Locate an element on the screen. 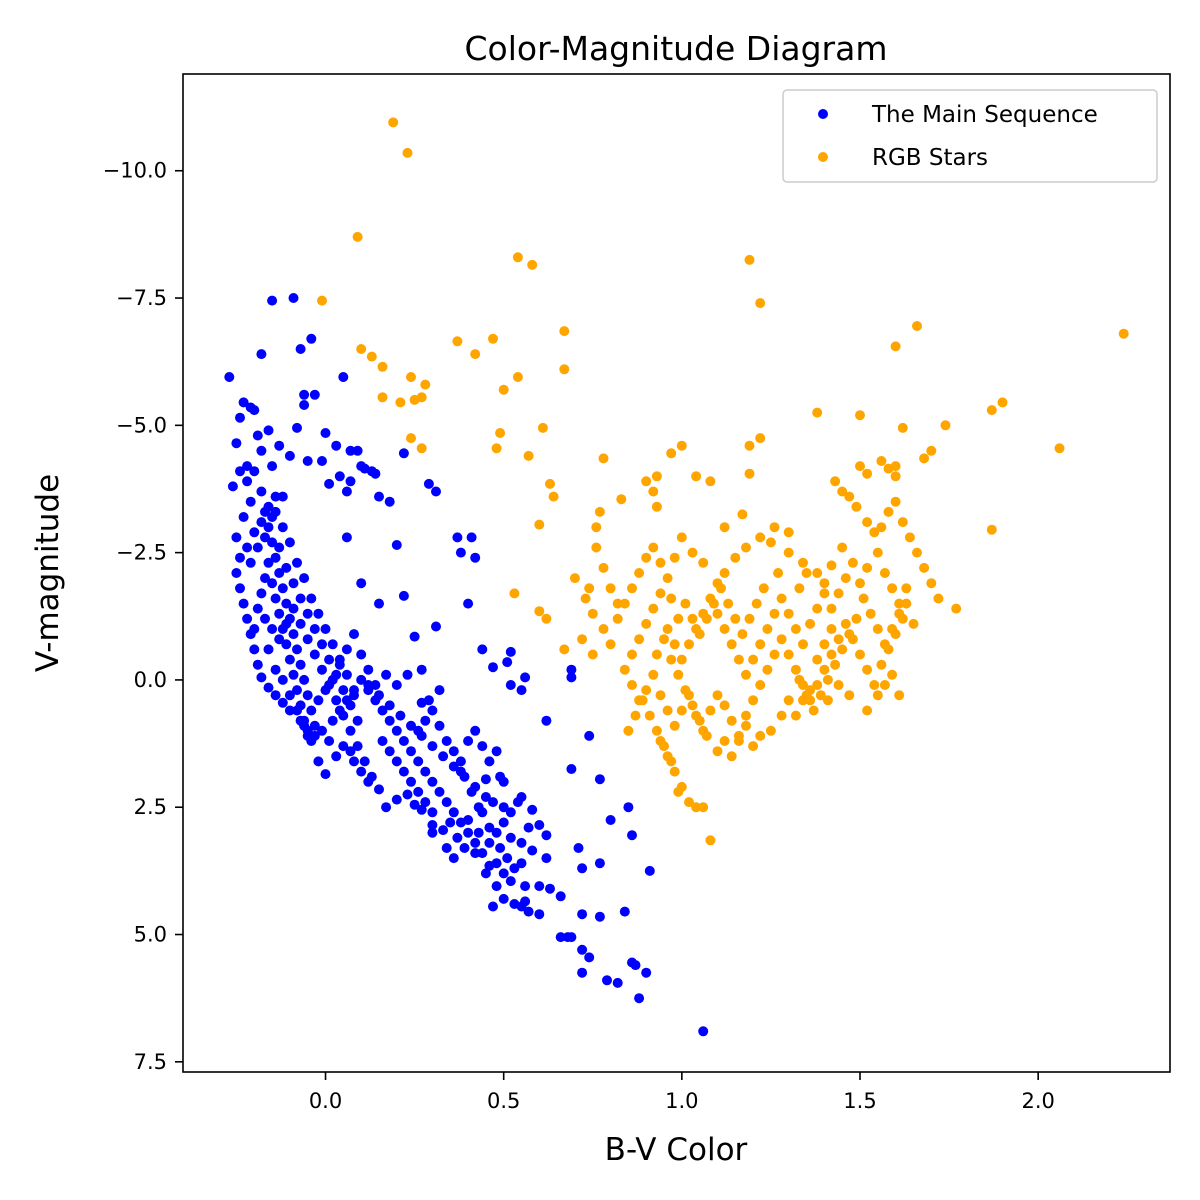 This screenshot has width=1200, height=1200. legend-label-rgb-stars: RGB Stars is located at coordinates (930, 158).